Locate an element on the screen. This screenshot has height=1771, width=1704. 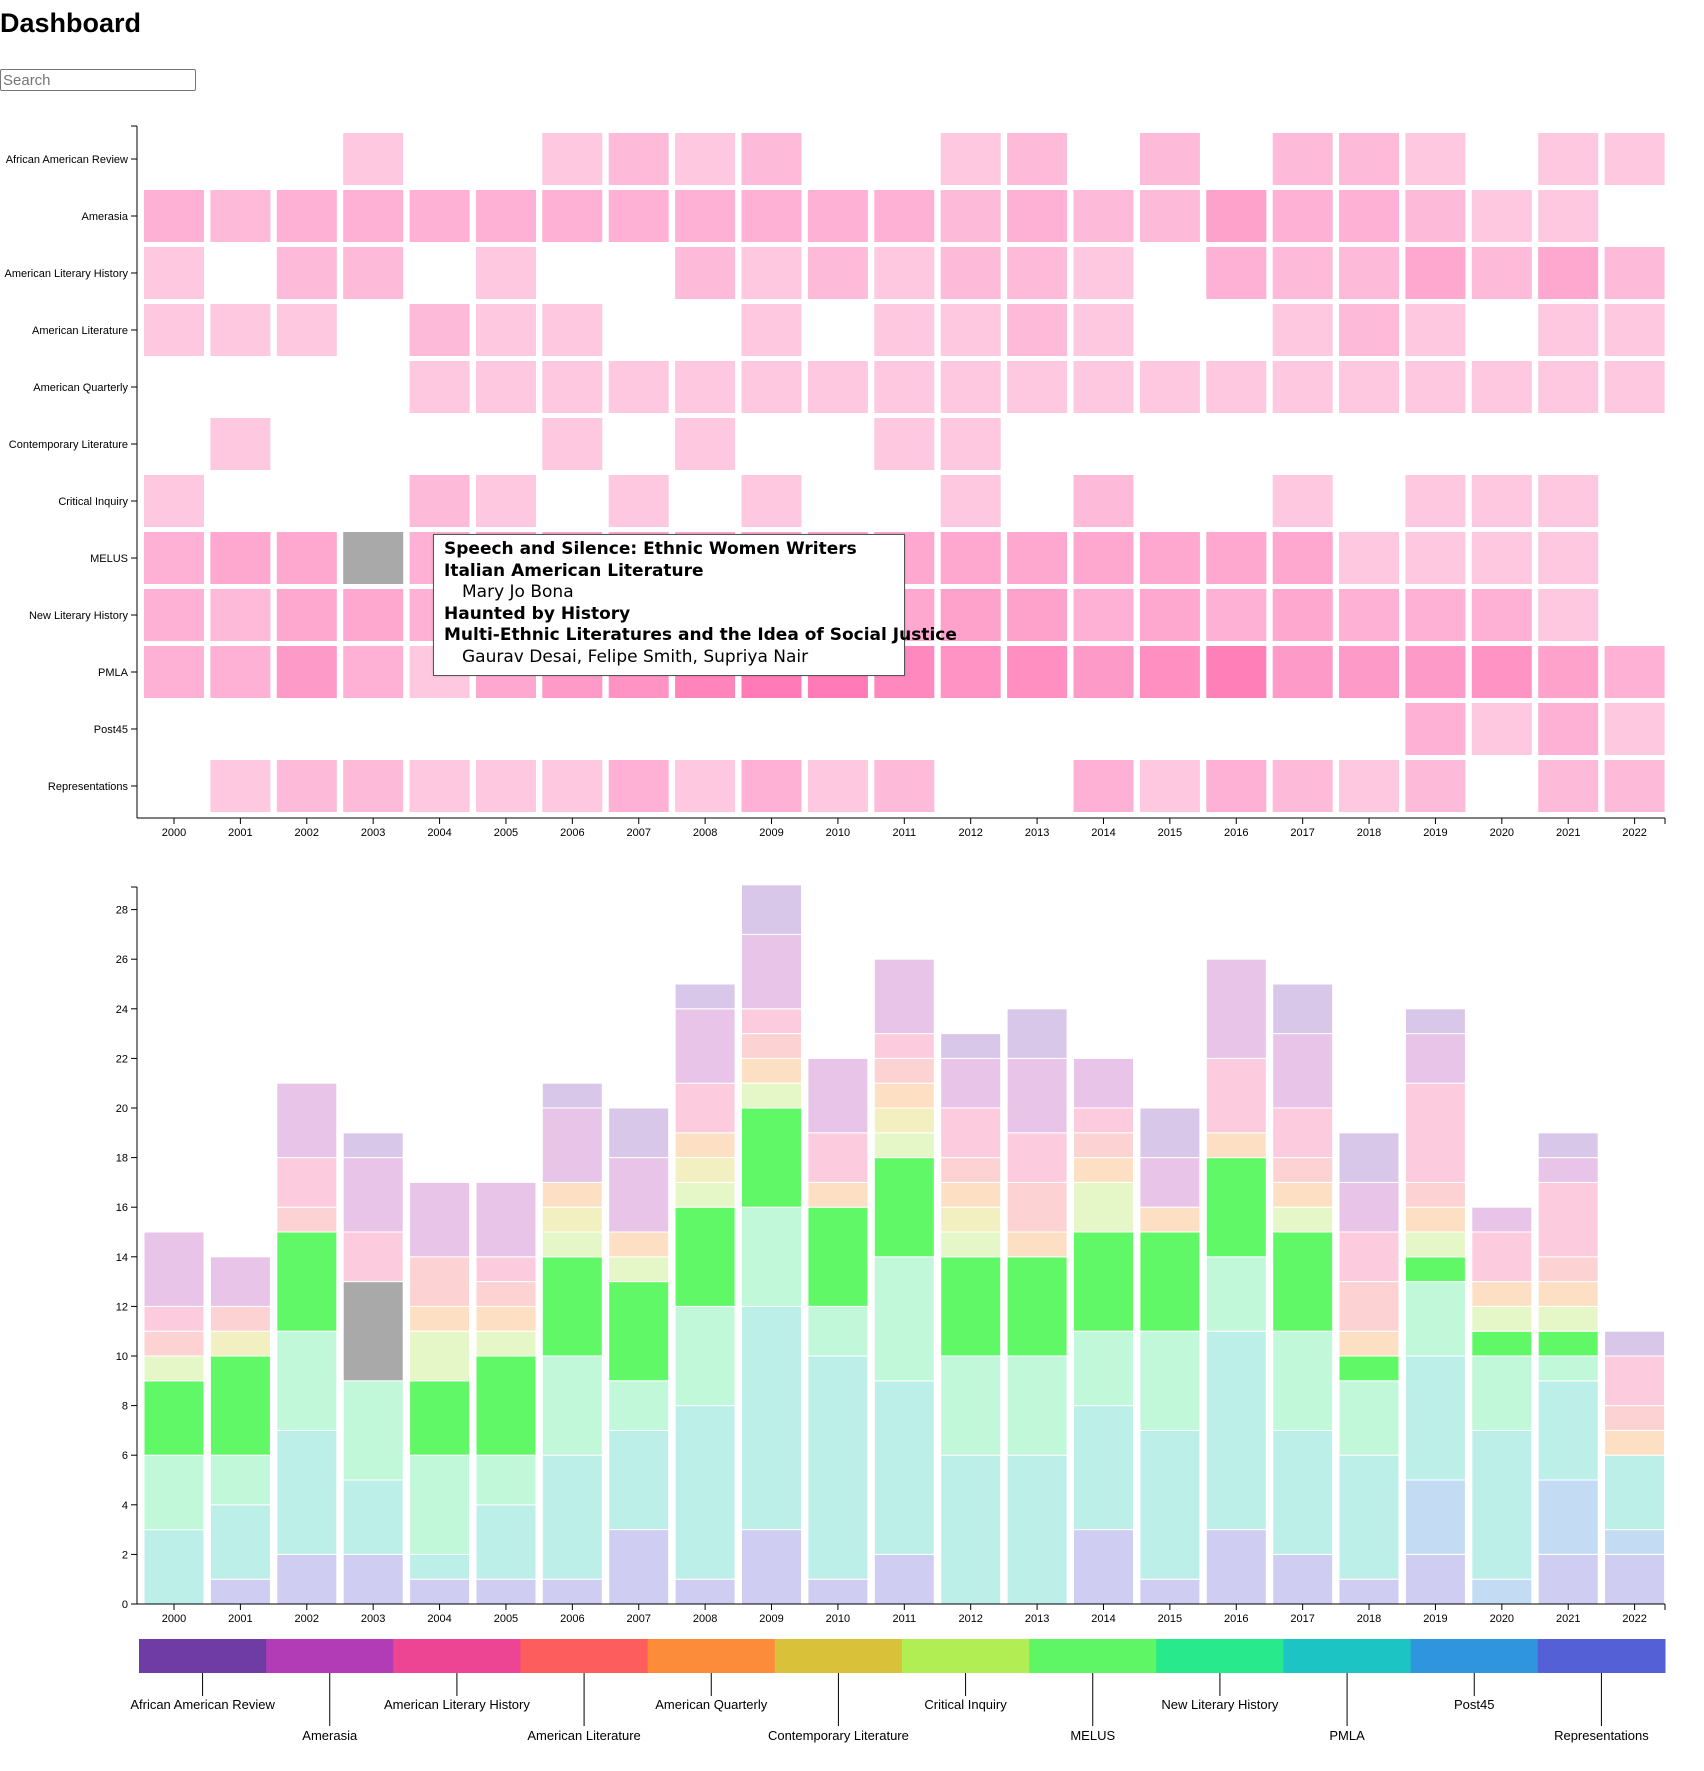
bar-x-tick-label: 2018 is located at coordinates (1369, 1619).